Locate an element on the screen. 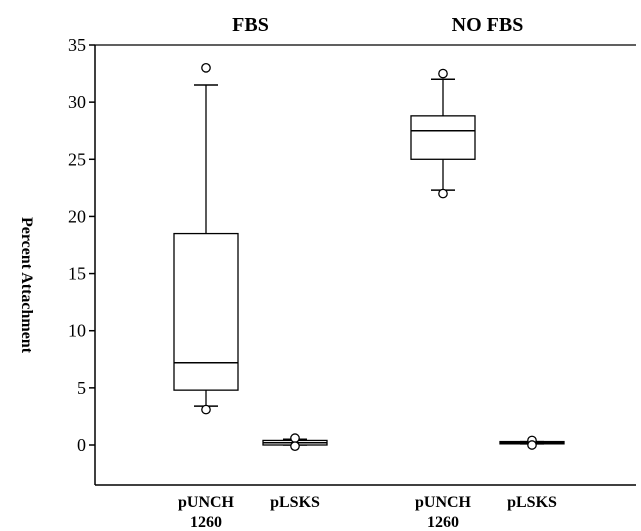 This screenshot has height=531, width=641. y-tick-label: 0 is located at coordinates (81, 445).